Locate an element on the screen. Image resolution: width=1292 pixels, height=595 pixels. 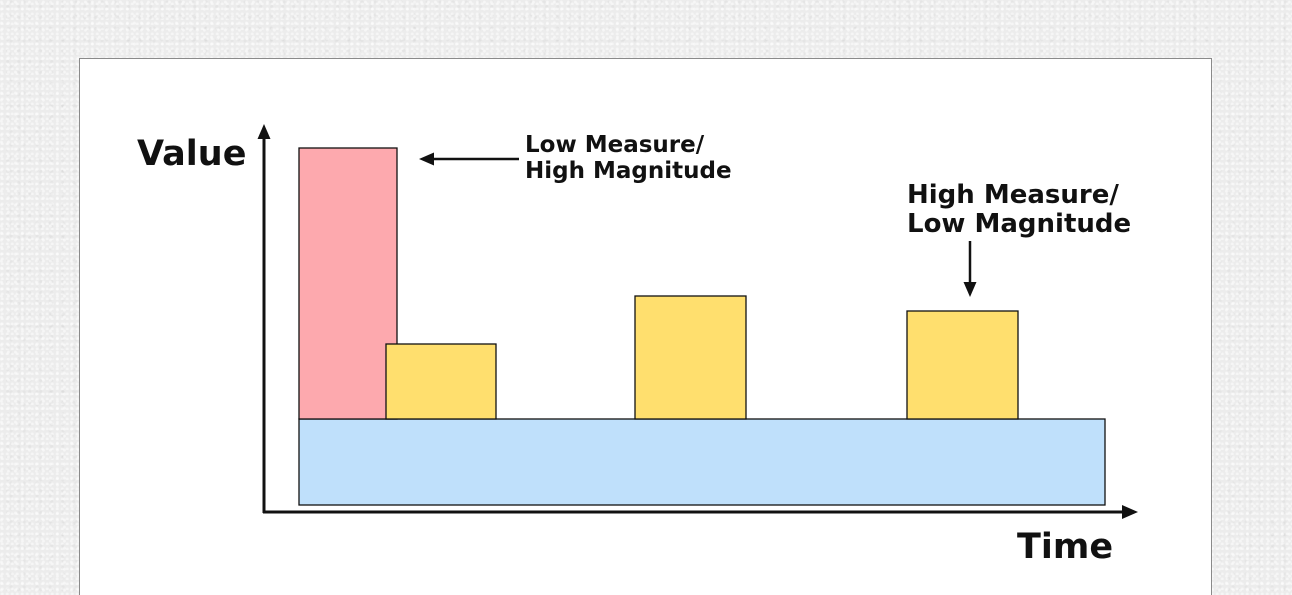
spike-bar is located at coordinates (348, 283).